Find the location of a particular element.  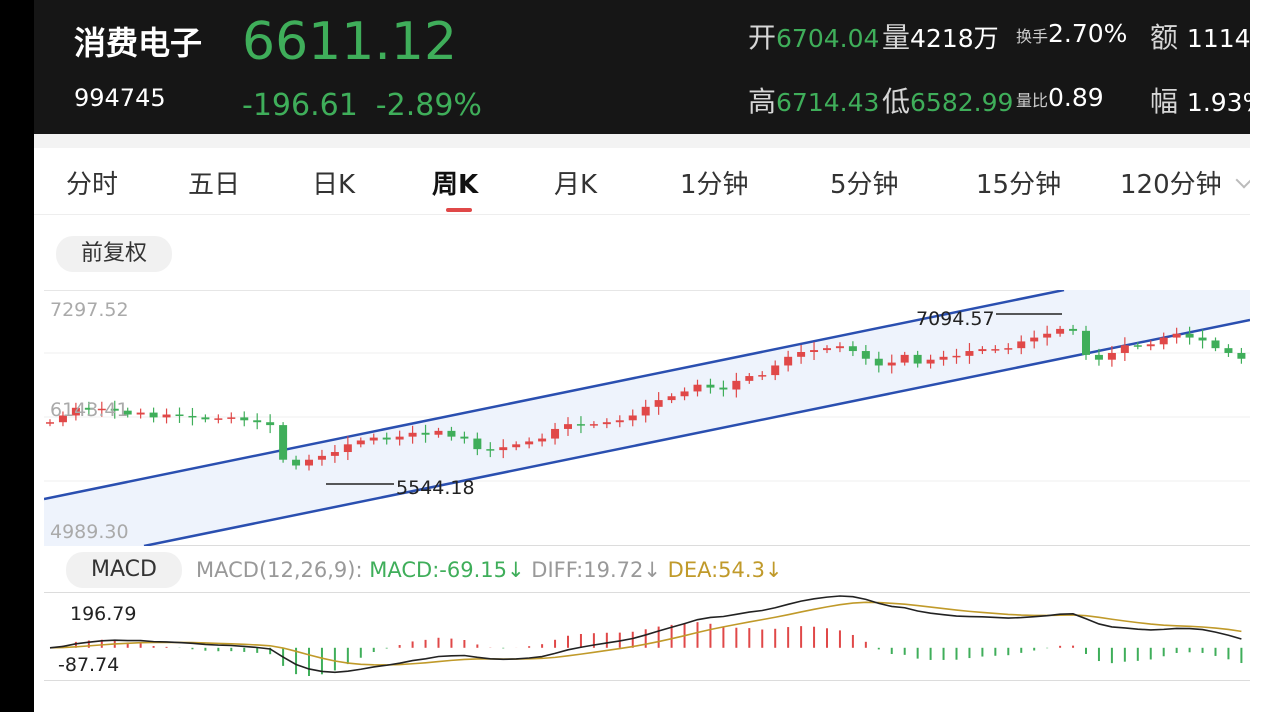

volume-ratio-value: 0.89 is located at coordinates (1076, 97).